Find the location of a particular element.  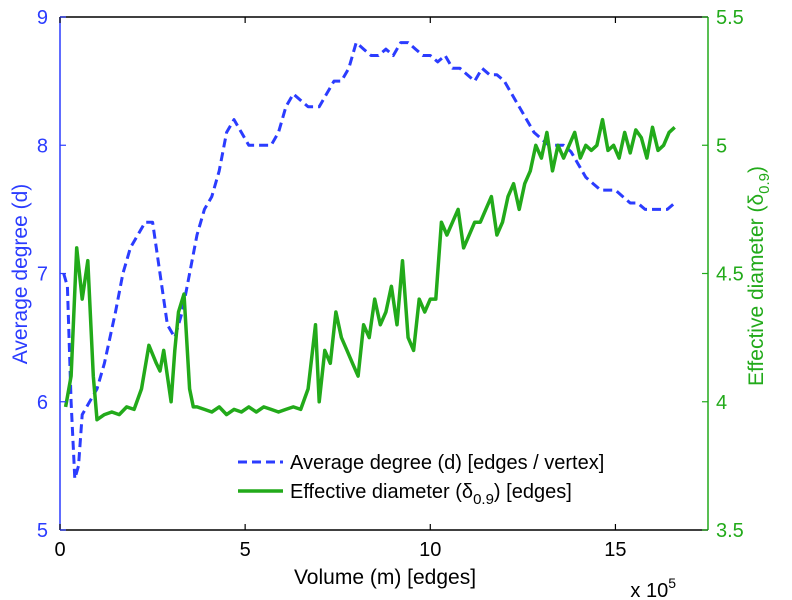

legend-label-effective-diameter-end: ) [edges] is located at coordinates (533, 492).